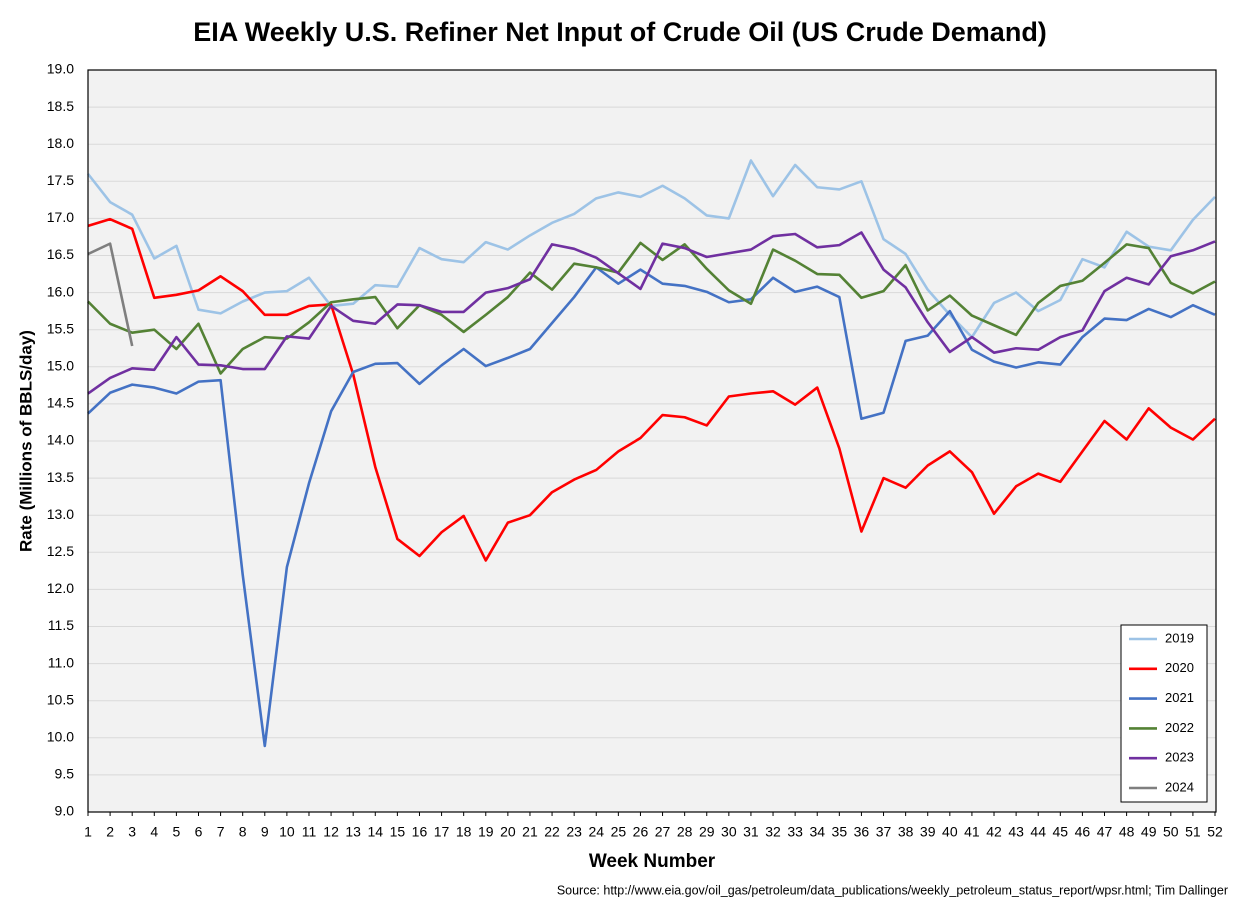 The height and width of the screenshot is (906, 1246). Describe the element at coordinates (619, 832) in the screenshot. I see `x-tick-label: 25` at that location.